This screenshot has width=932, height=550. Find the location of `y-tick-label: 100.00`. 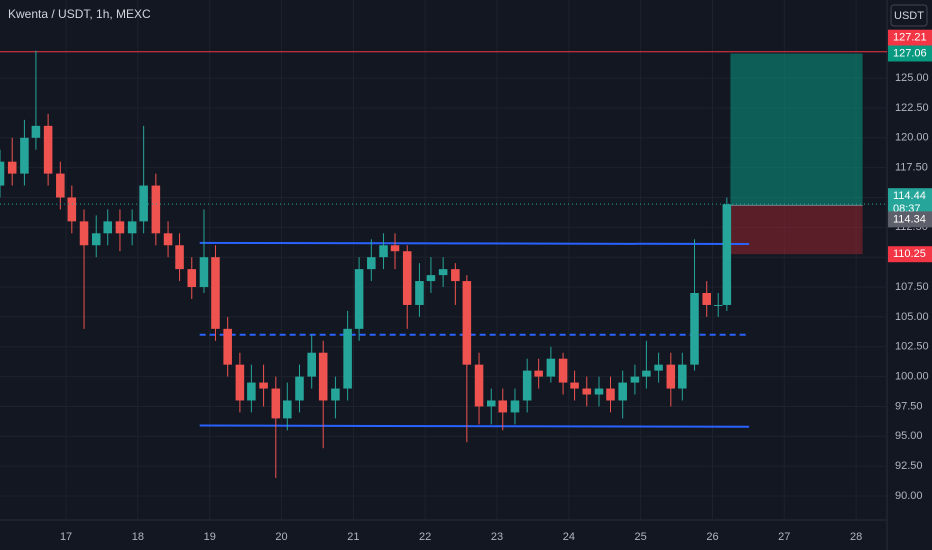

y-tick-label: 100.00 is located at coordinates (912, 377).